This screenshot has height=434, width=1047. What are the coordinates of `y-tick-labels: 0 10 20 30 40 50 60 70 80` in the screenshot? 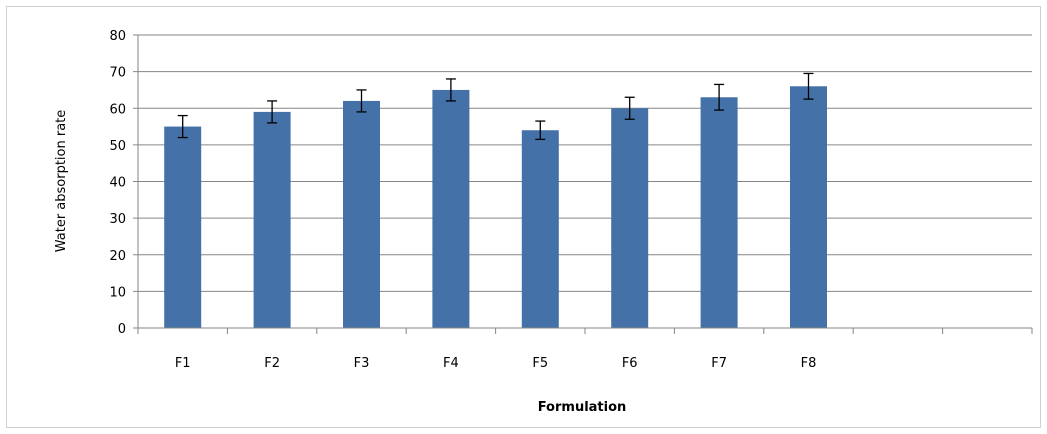 It's located at (117, 183).